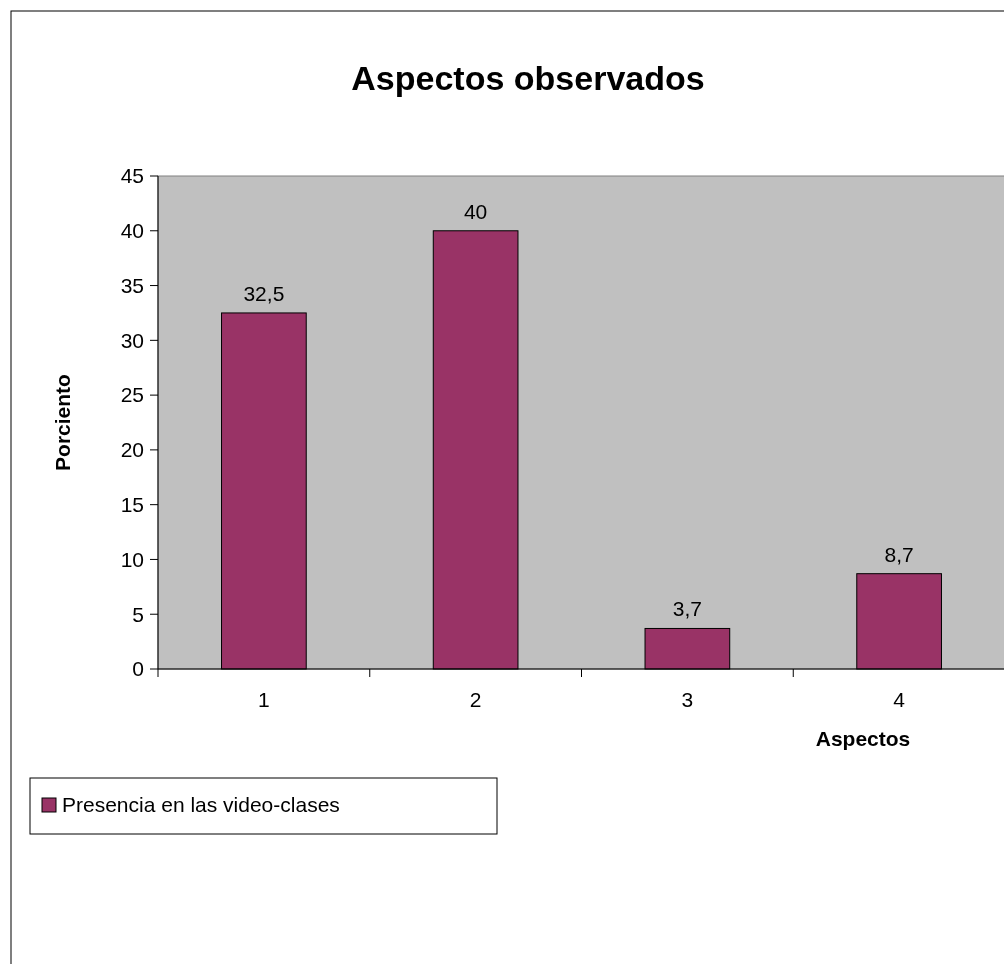  Describe the element at coordinates (899, 554) in the screenshot. I see `data-label: 8,7` at that location.